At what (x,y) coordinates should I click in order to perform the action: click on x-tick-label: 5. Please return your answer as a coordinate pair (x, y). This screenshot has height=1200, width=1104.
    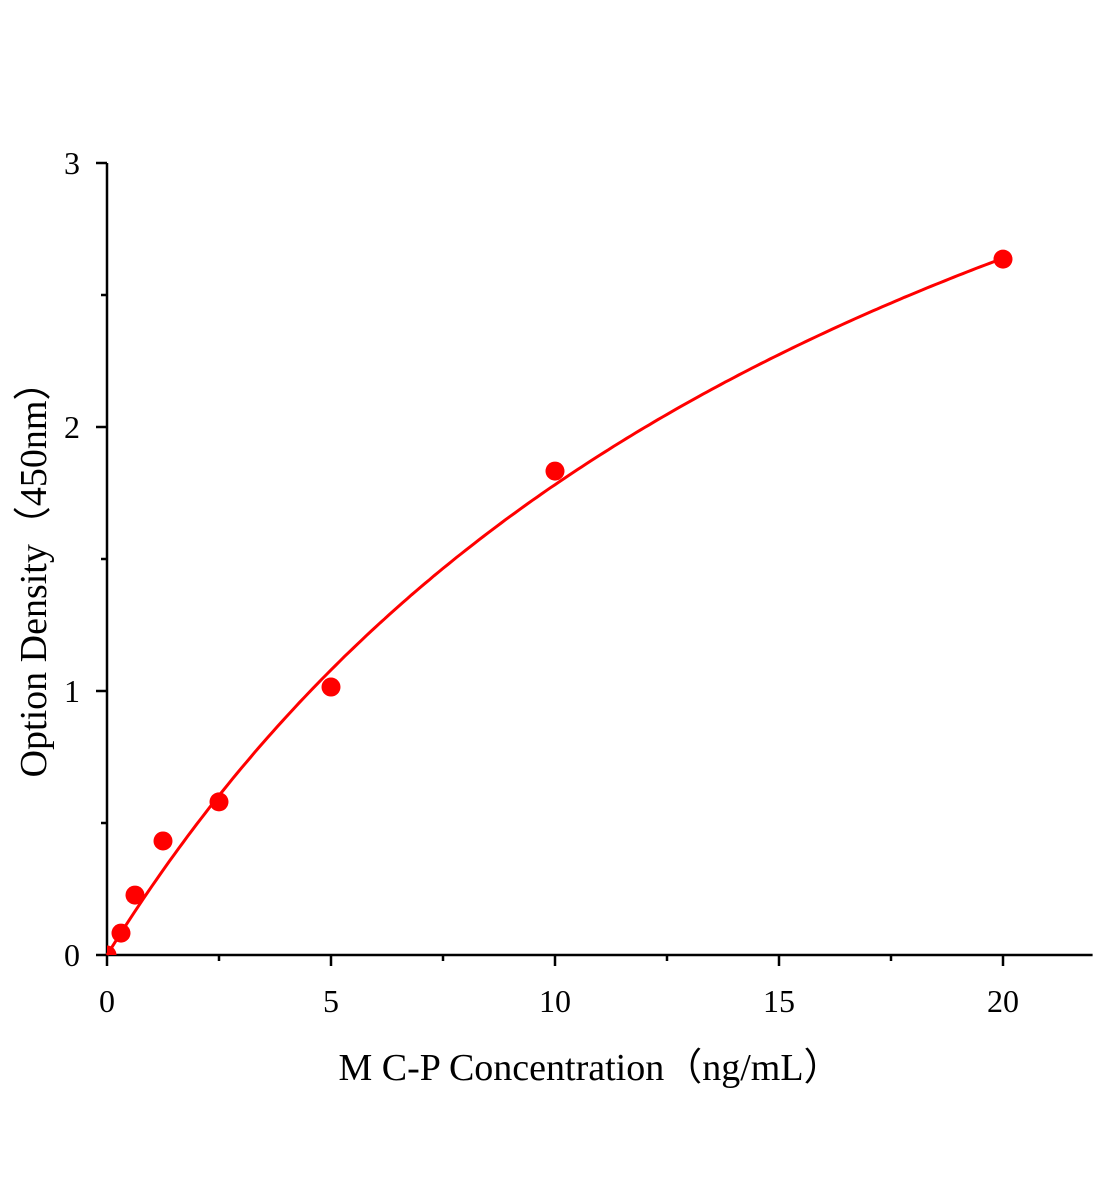
    Looking at the image, I should click on (331, 1001).